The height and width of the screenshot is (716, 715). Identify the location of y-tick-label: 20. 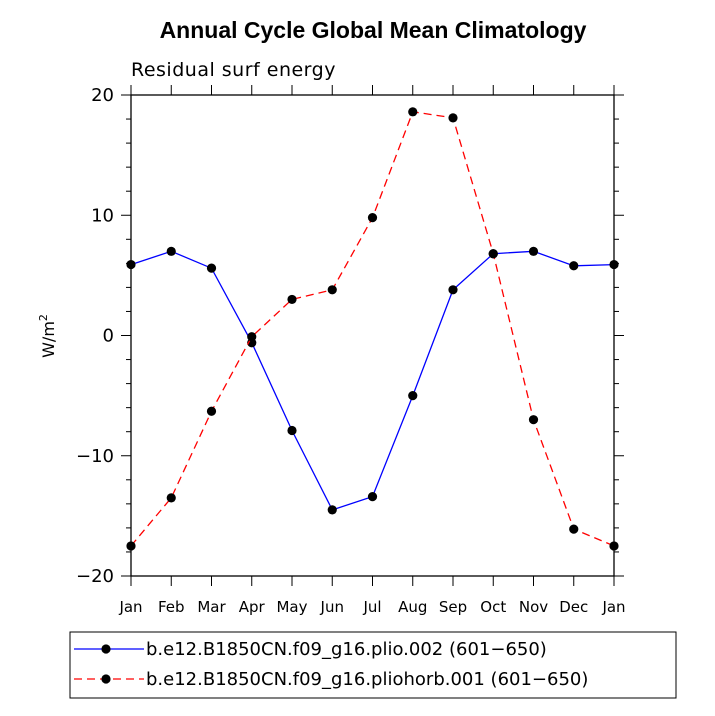
(102, 95).